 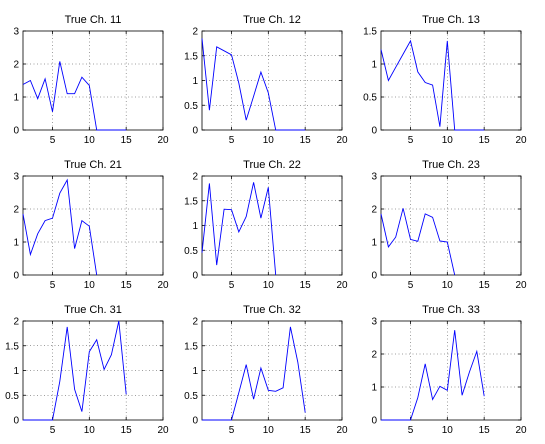 What do you see at coordinates (272, 165) in the screenshot?
I see `subplot-title: True Ch. 22` at bounding box center [272, 165].